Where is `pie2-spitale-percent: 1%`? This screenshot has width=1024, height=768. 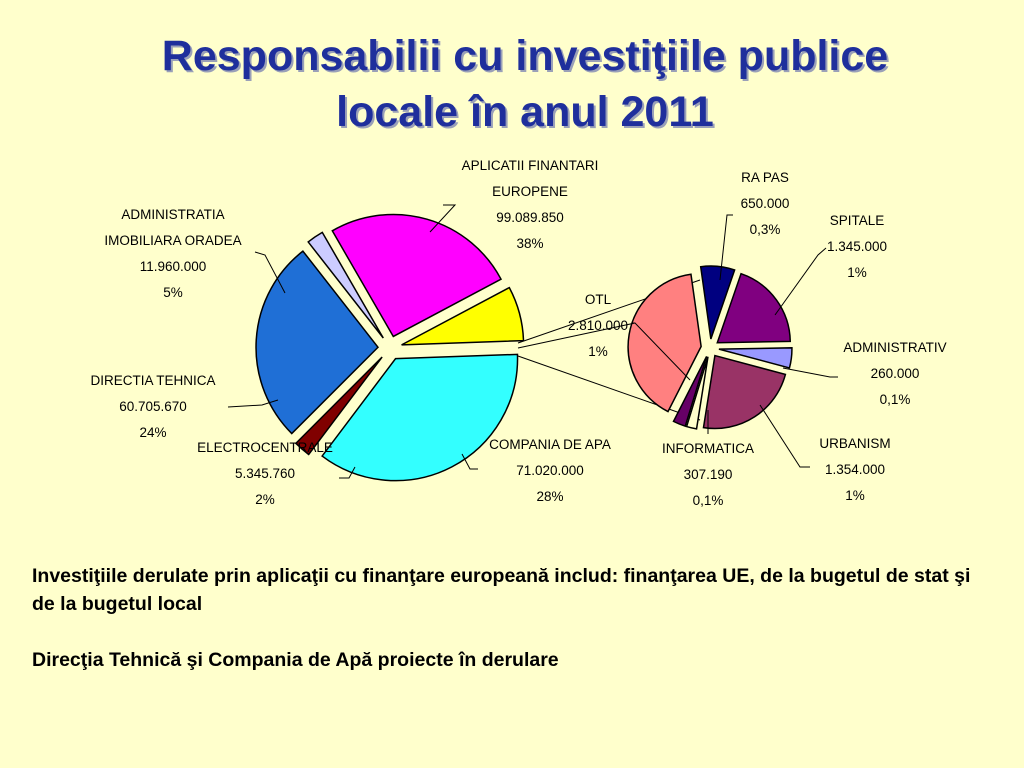
pie2-spitale-percent: 1% is located at coordinates (857, 272).